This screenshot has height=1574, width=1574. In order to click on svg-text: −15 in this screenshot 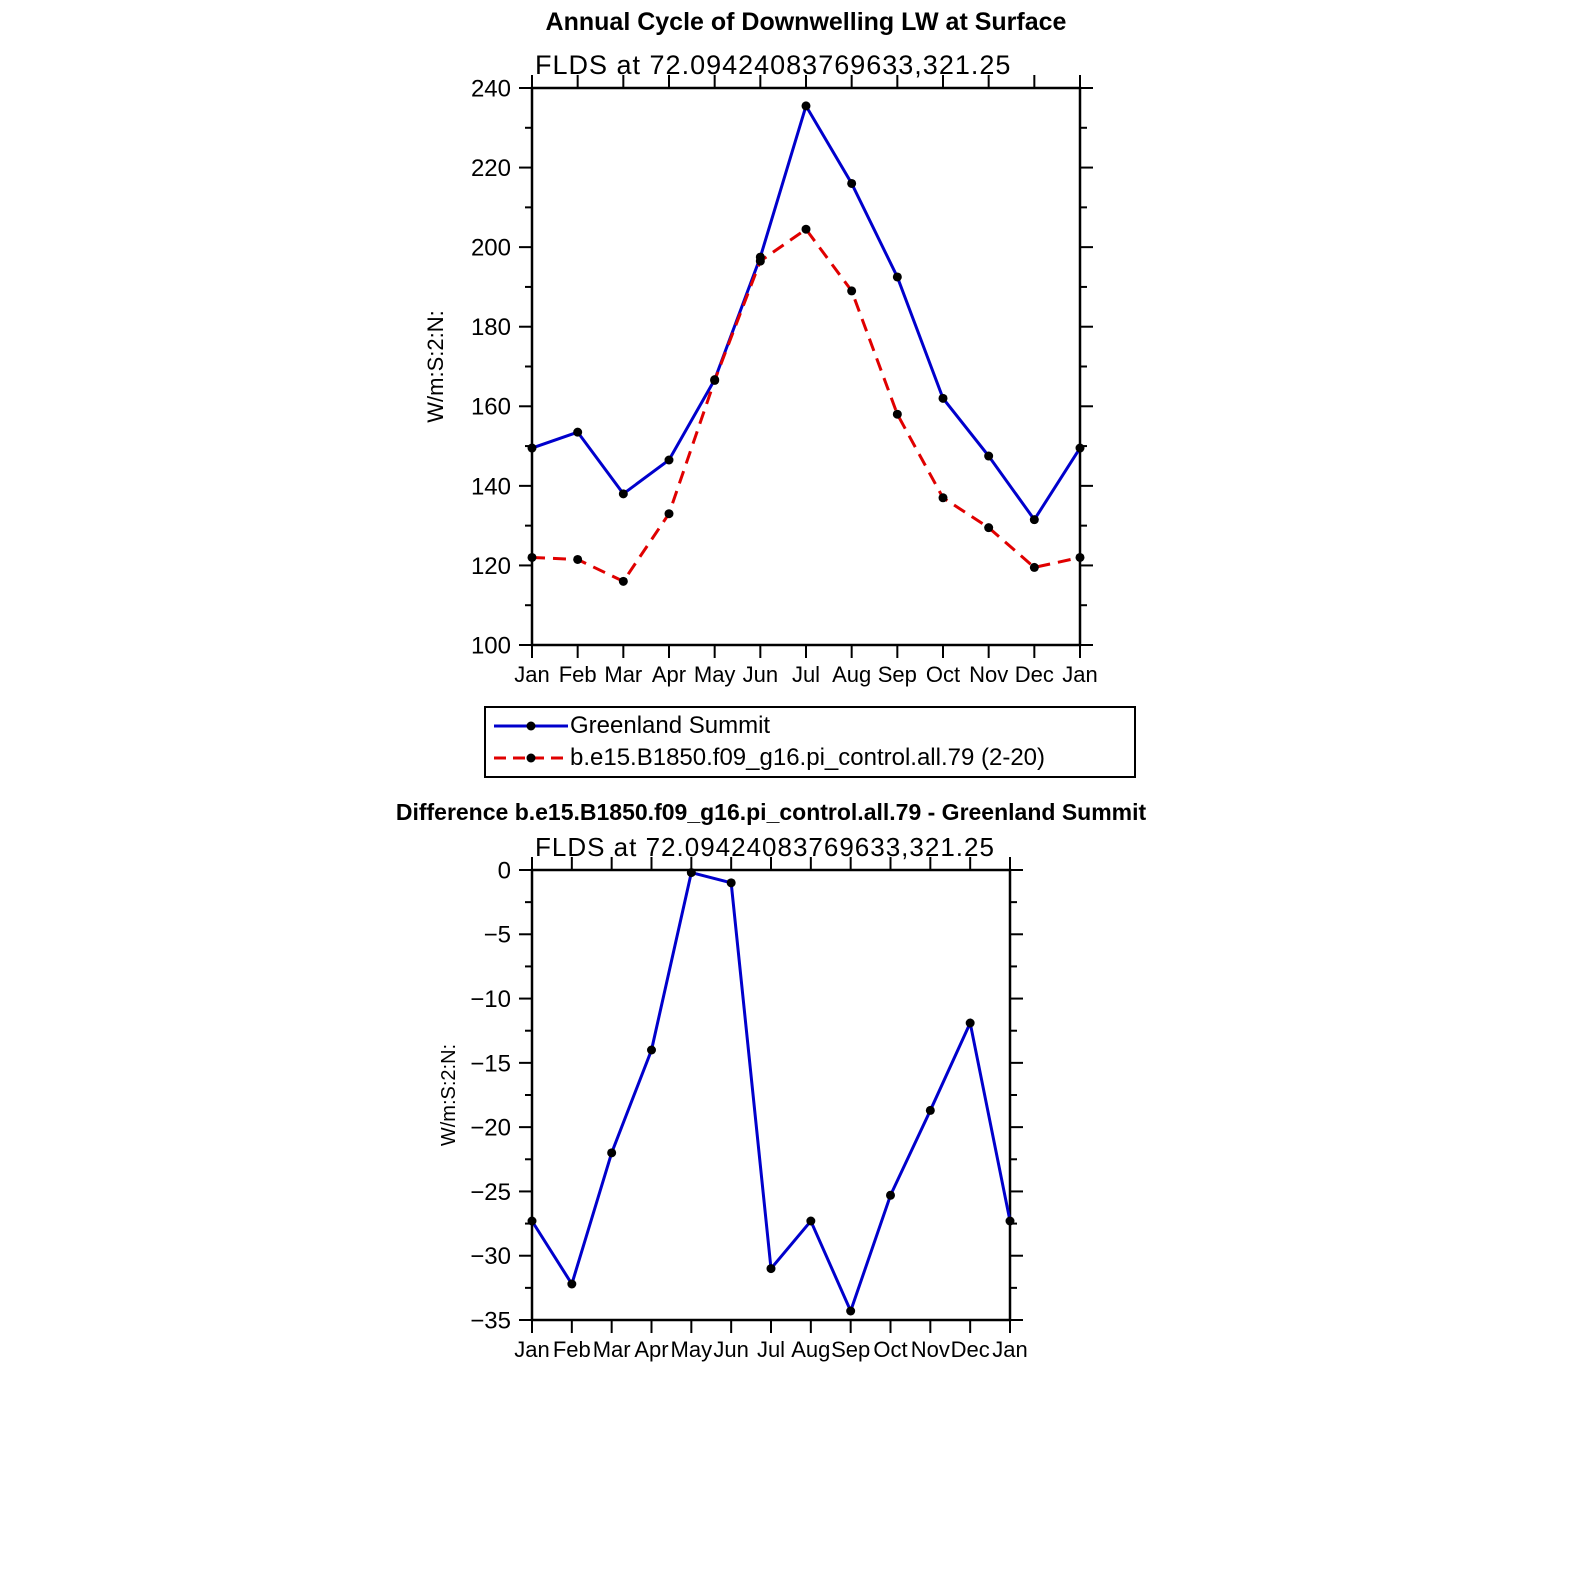, I will do `click(490, 1063)`.